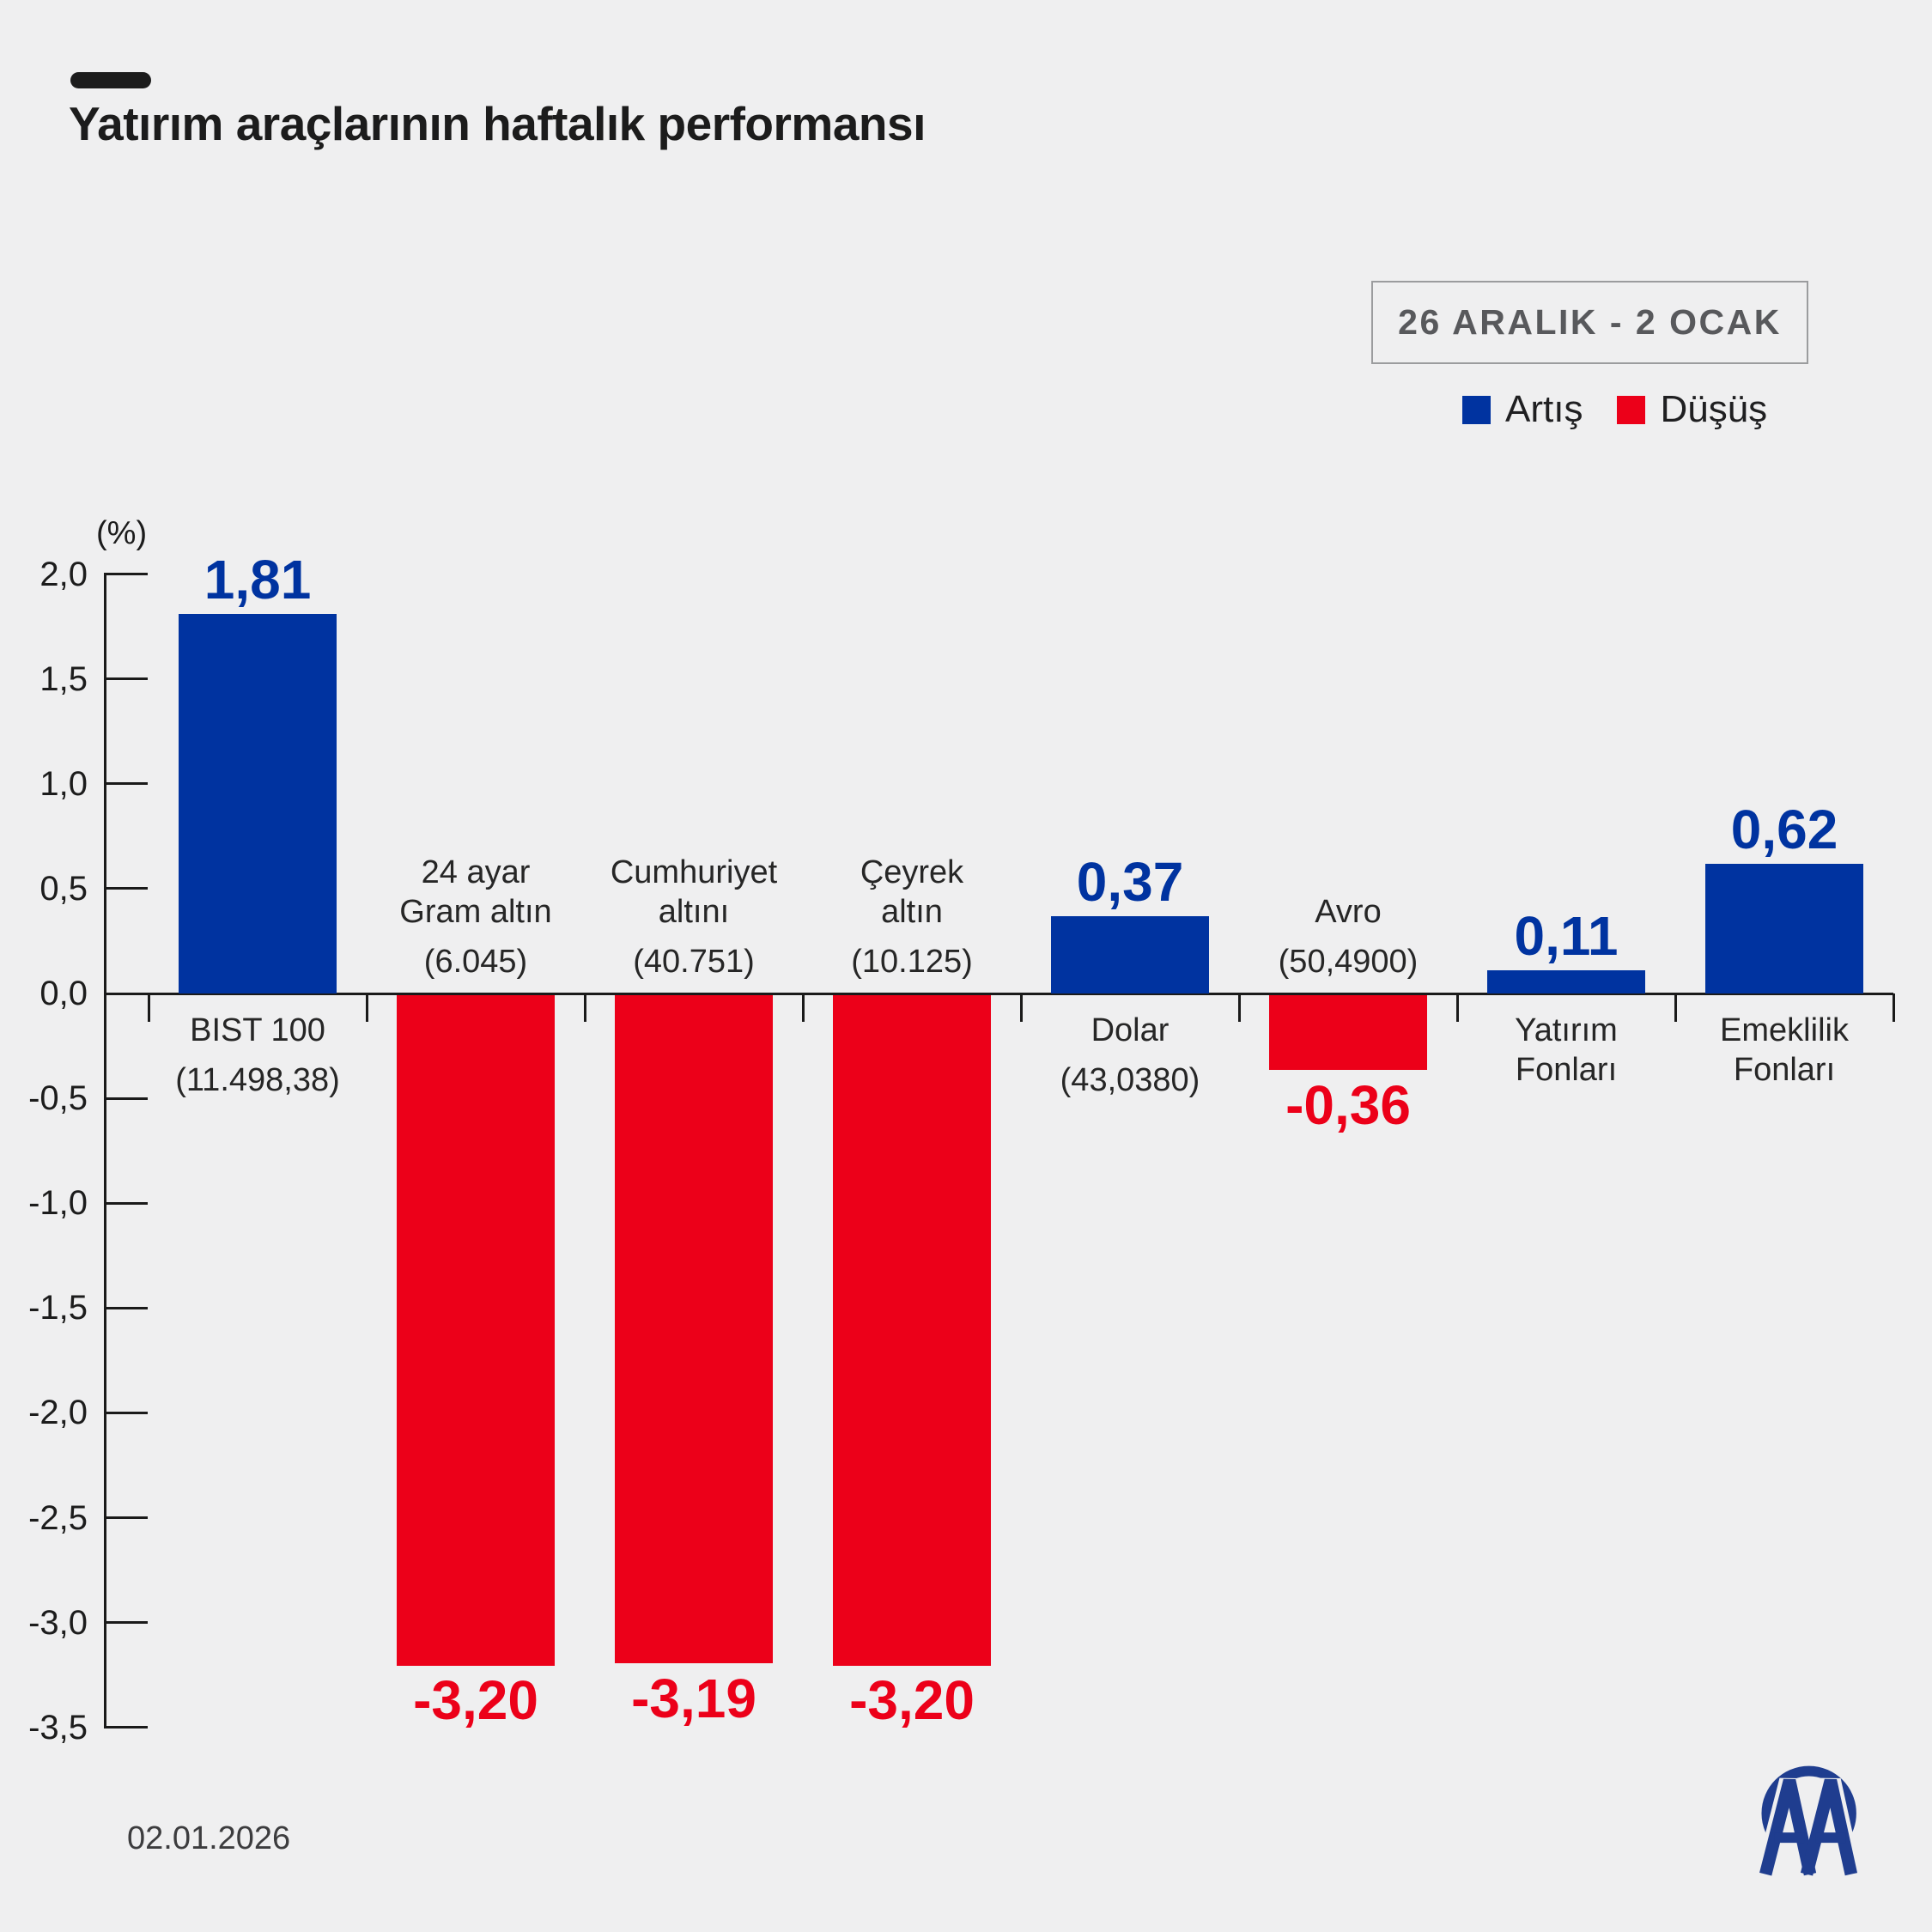  What do you see at coordinates (58, 1517) in the screenshot?
I see `y-tick-label: -2,5` at bounding box center [58, 1517].